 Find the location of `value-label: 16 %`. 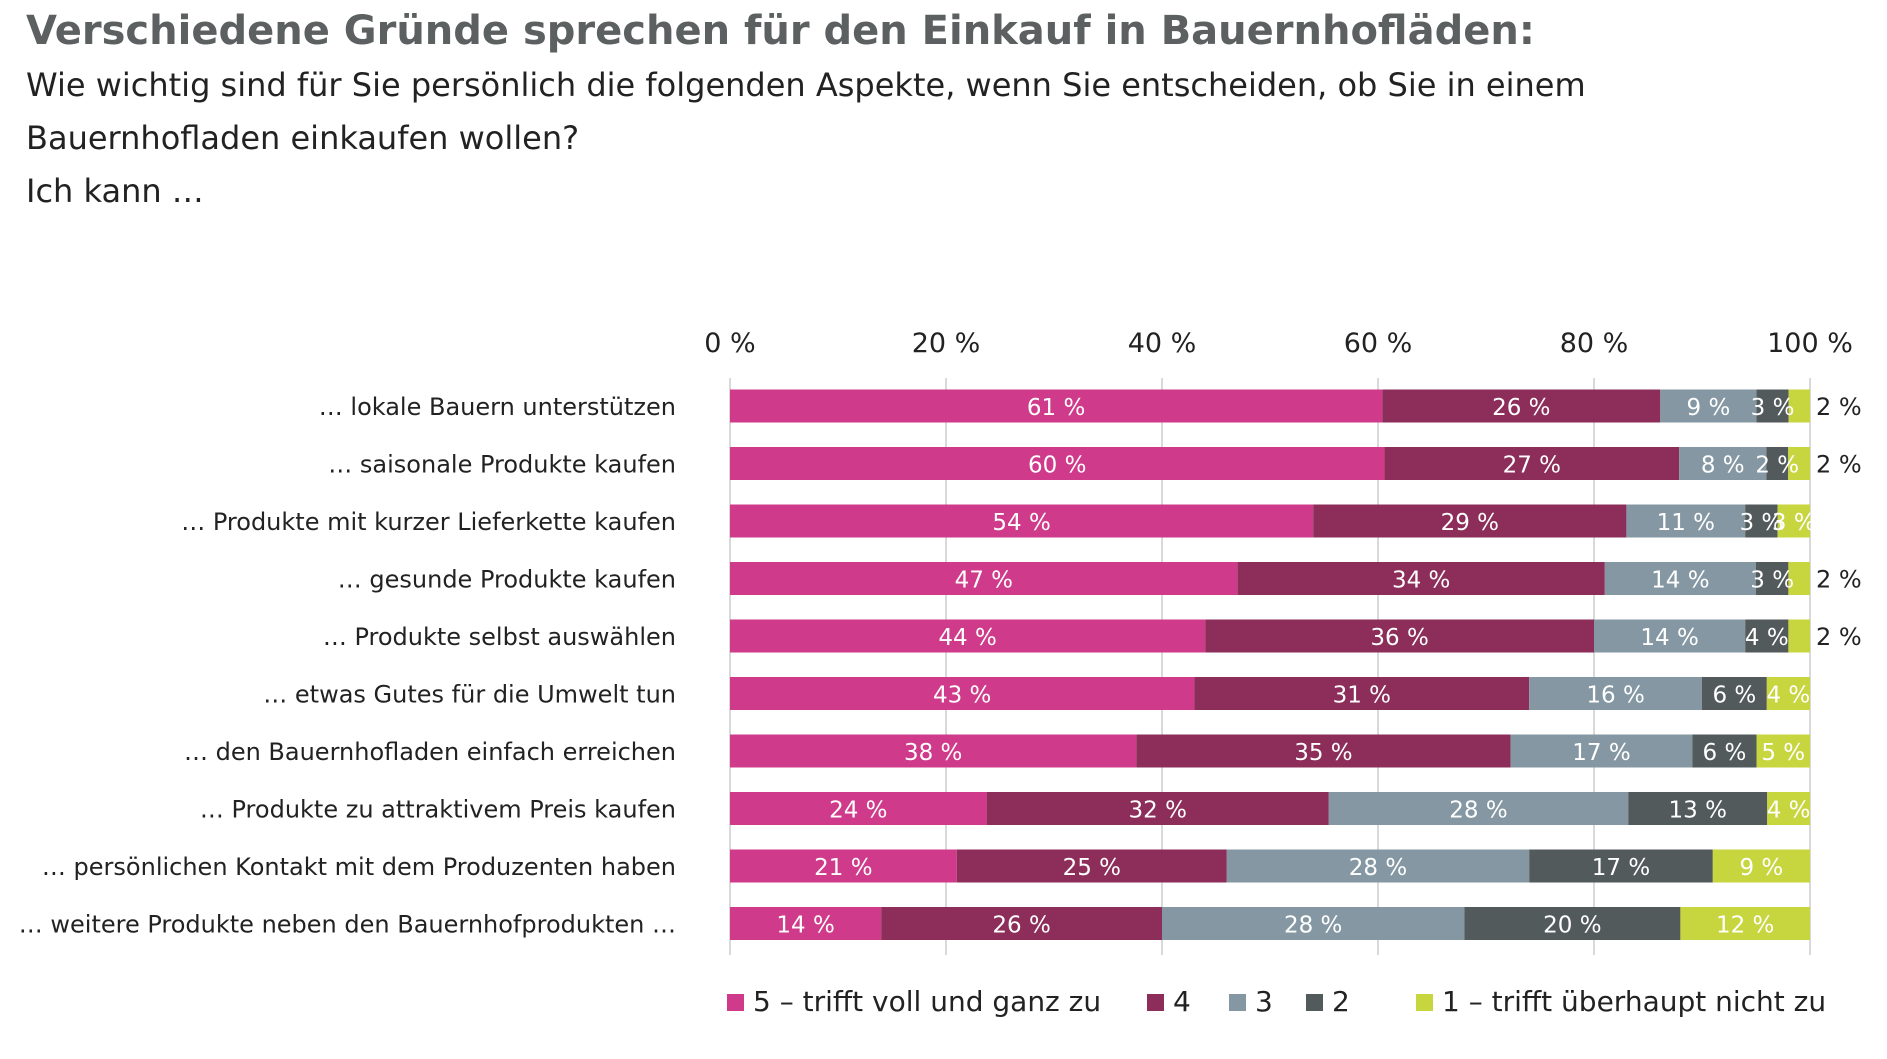

value-label: 16 % is located at coordinates (1615, 696).